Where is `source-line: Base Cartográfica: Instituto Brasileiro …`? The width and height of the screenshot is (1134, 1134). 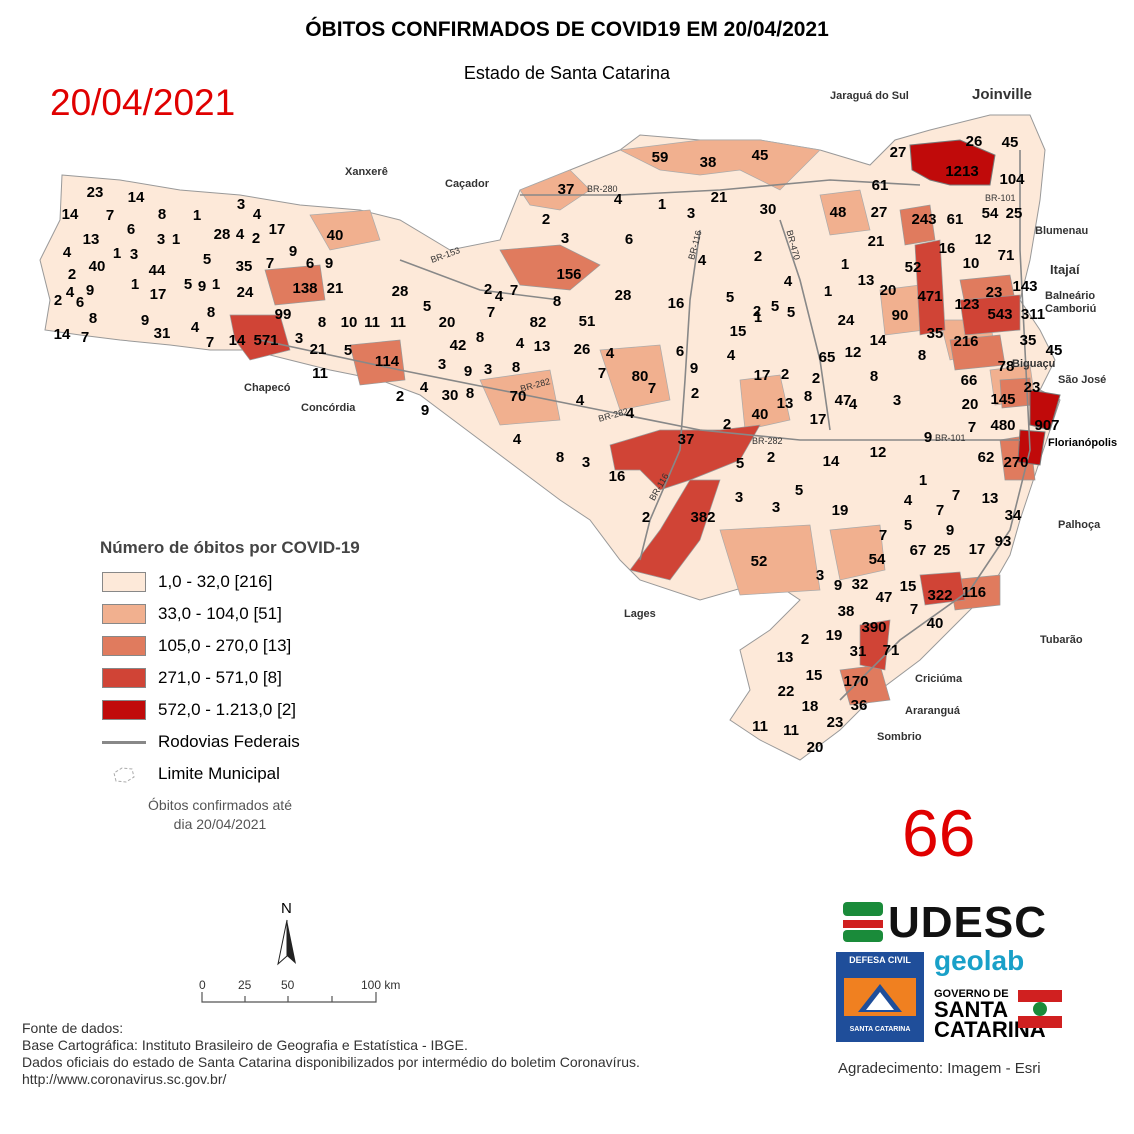 source-line: Base Cartográfica: Instituto Brasileiro … is located at coordinates (245, 1045).